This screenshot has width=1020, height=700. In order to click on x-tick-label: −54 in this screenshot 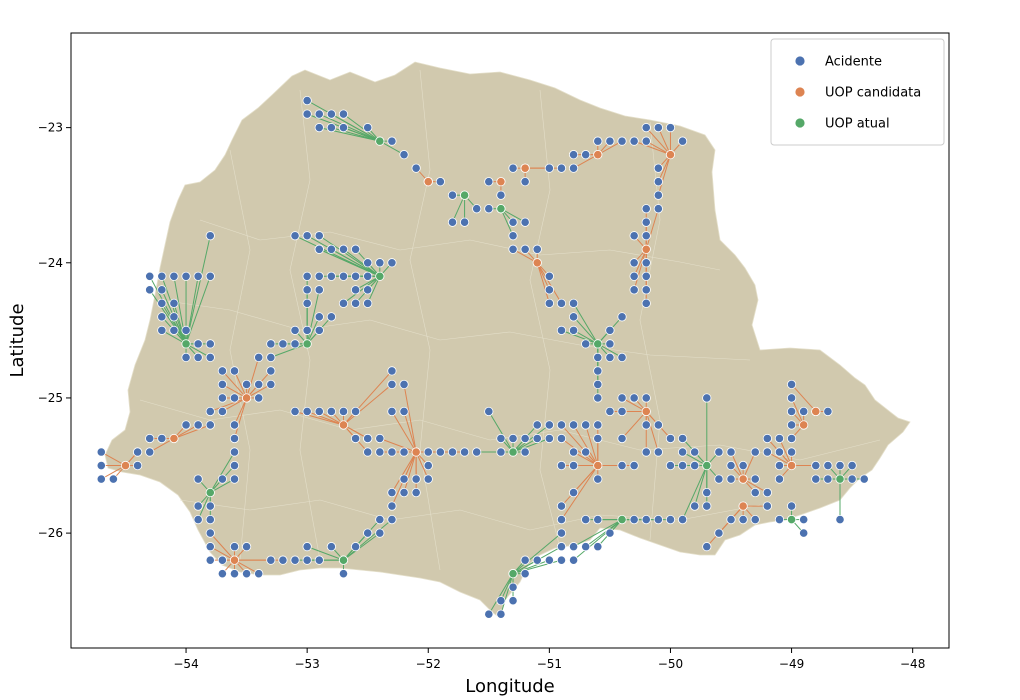, I will do `click(185, 664)`.